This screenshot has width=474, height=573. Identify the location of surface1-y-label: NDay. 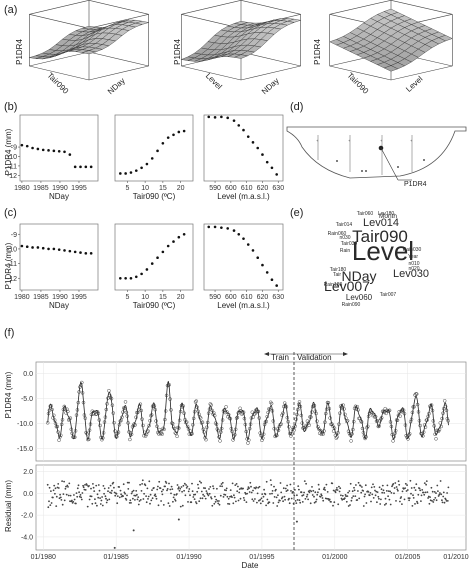
(116, 86).